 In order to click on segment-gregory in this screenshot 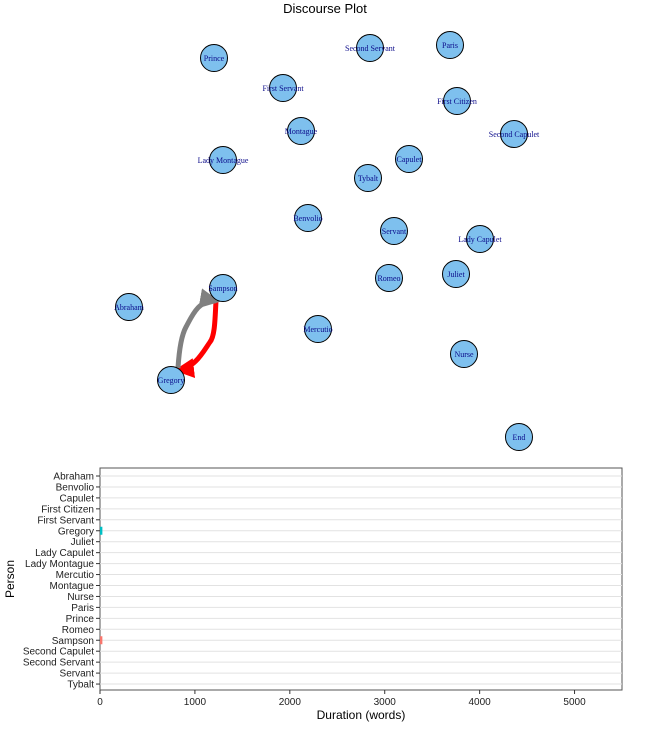, I will do `click(101, 530)`.